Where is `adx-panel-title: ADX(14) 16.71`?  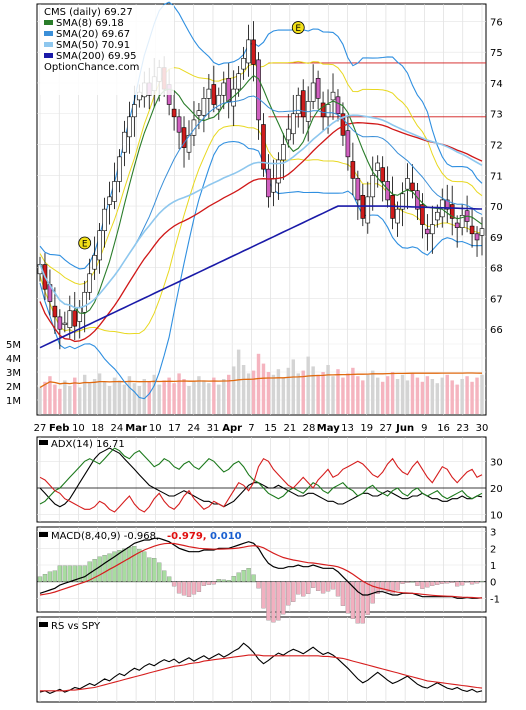 adx-panel-title: ADX(14) 16.71 is located at coordinates (88, 444).